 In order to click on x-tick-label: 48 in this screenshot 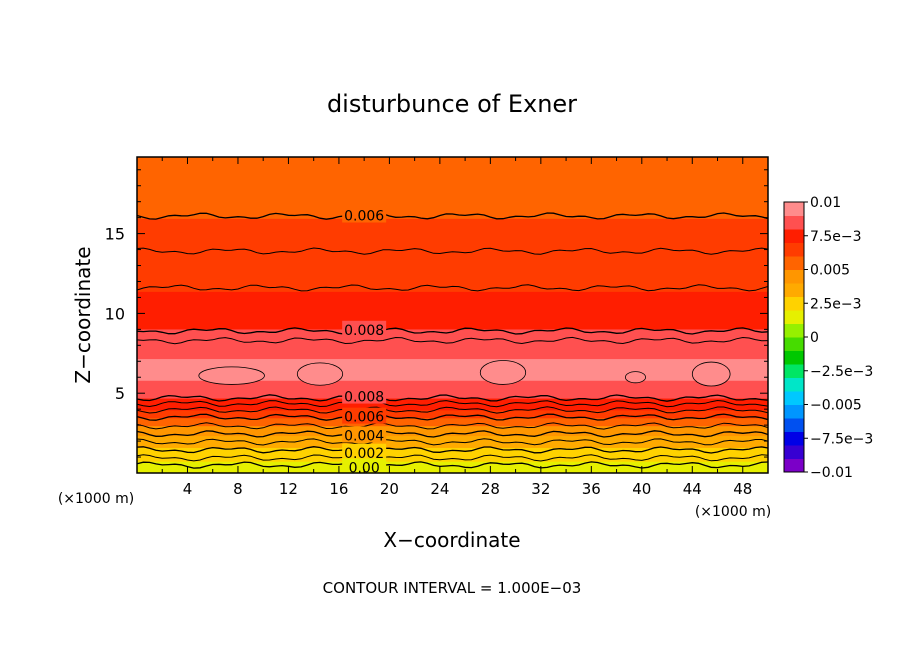, I will do `click(742, 489)`.